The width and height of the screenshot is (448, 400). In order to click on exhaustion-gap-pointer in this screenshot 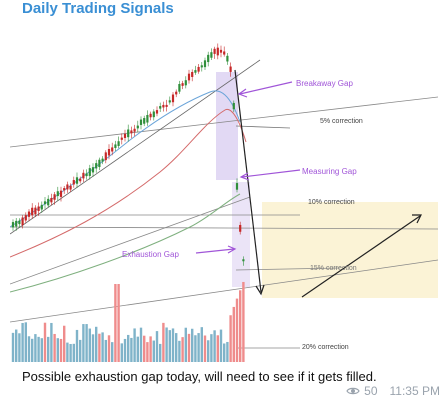, I will do `click(215, 251)`.